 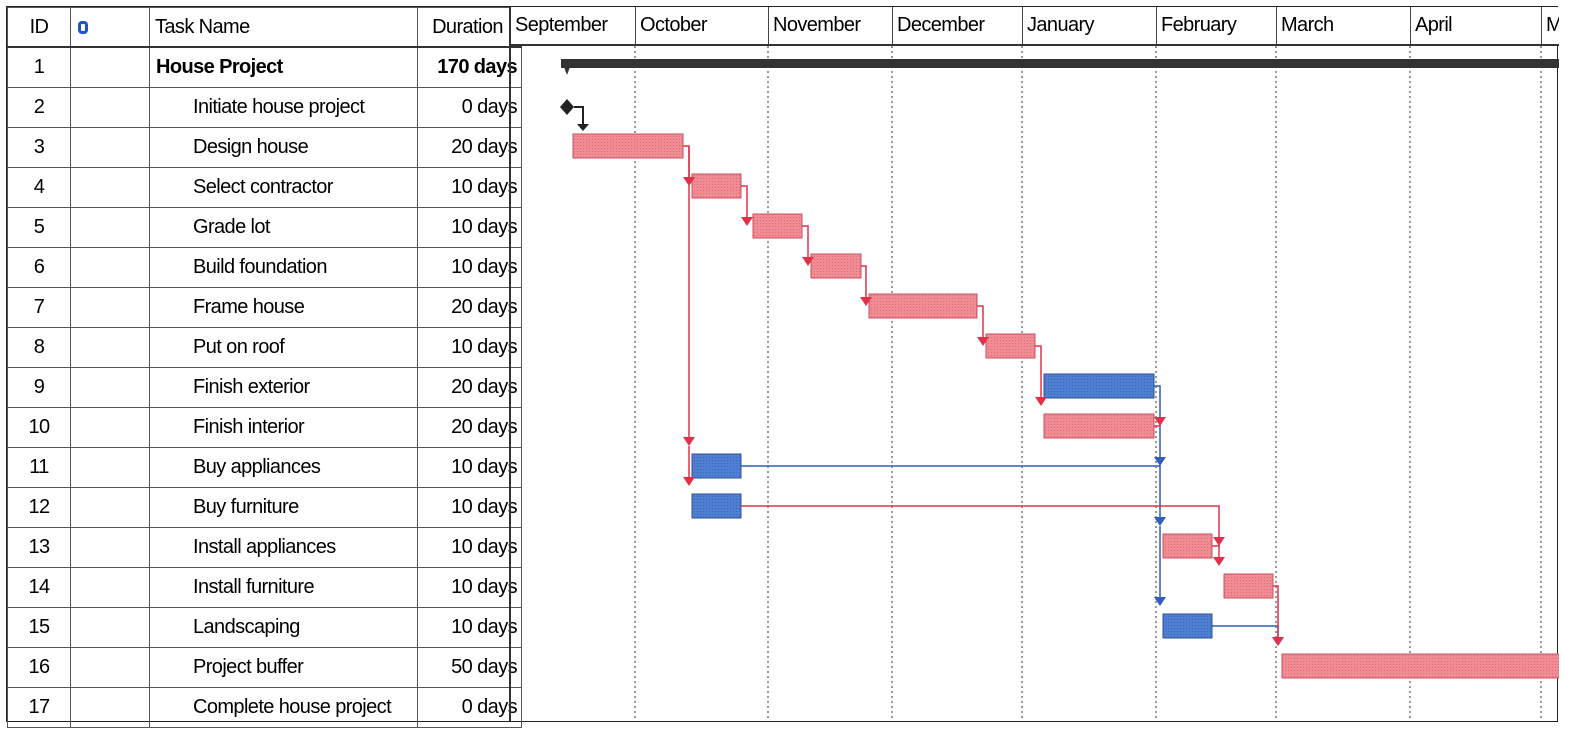 I want to click on task-row: 14 Install furniture 10 days, so click(x=264, y=587).